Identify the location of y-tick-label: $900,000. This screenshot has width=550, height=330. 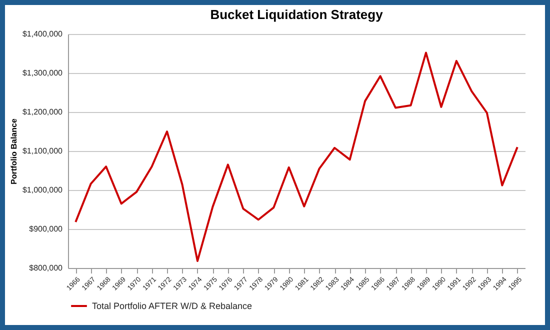
(46, 229).